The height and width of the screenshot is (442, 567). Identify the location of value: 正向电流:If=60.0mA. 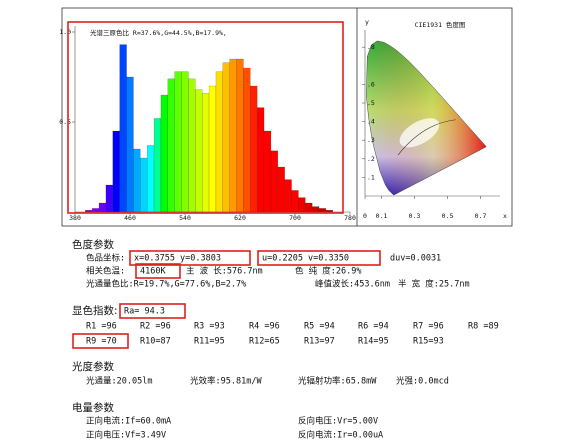
(128, 421).